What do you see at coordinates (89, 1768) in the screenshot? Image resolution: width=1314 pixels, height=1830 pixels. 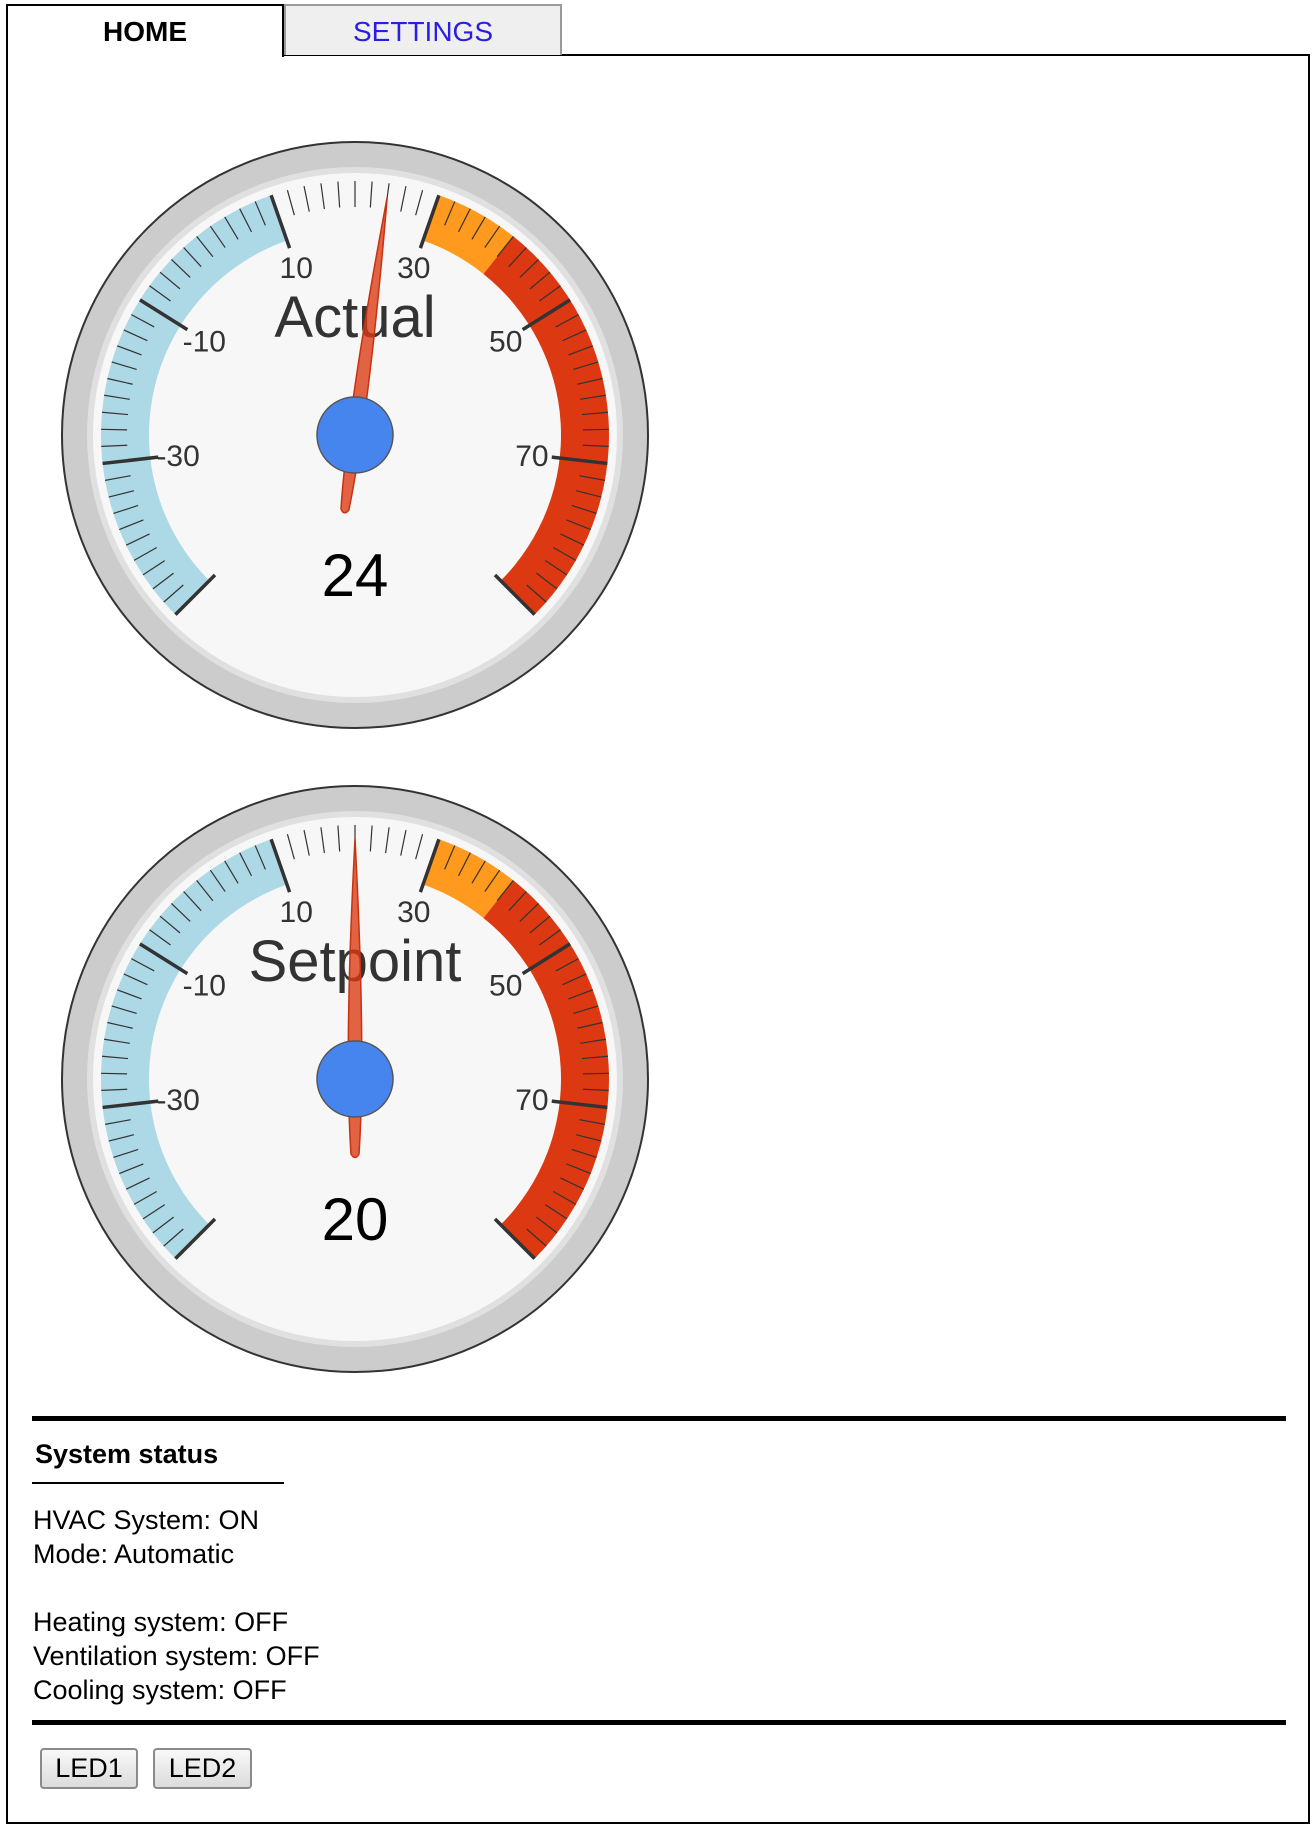 I see `led1-button: LED1` at bounding box center [89, 1768].